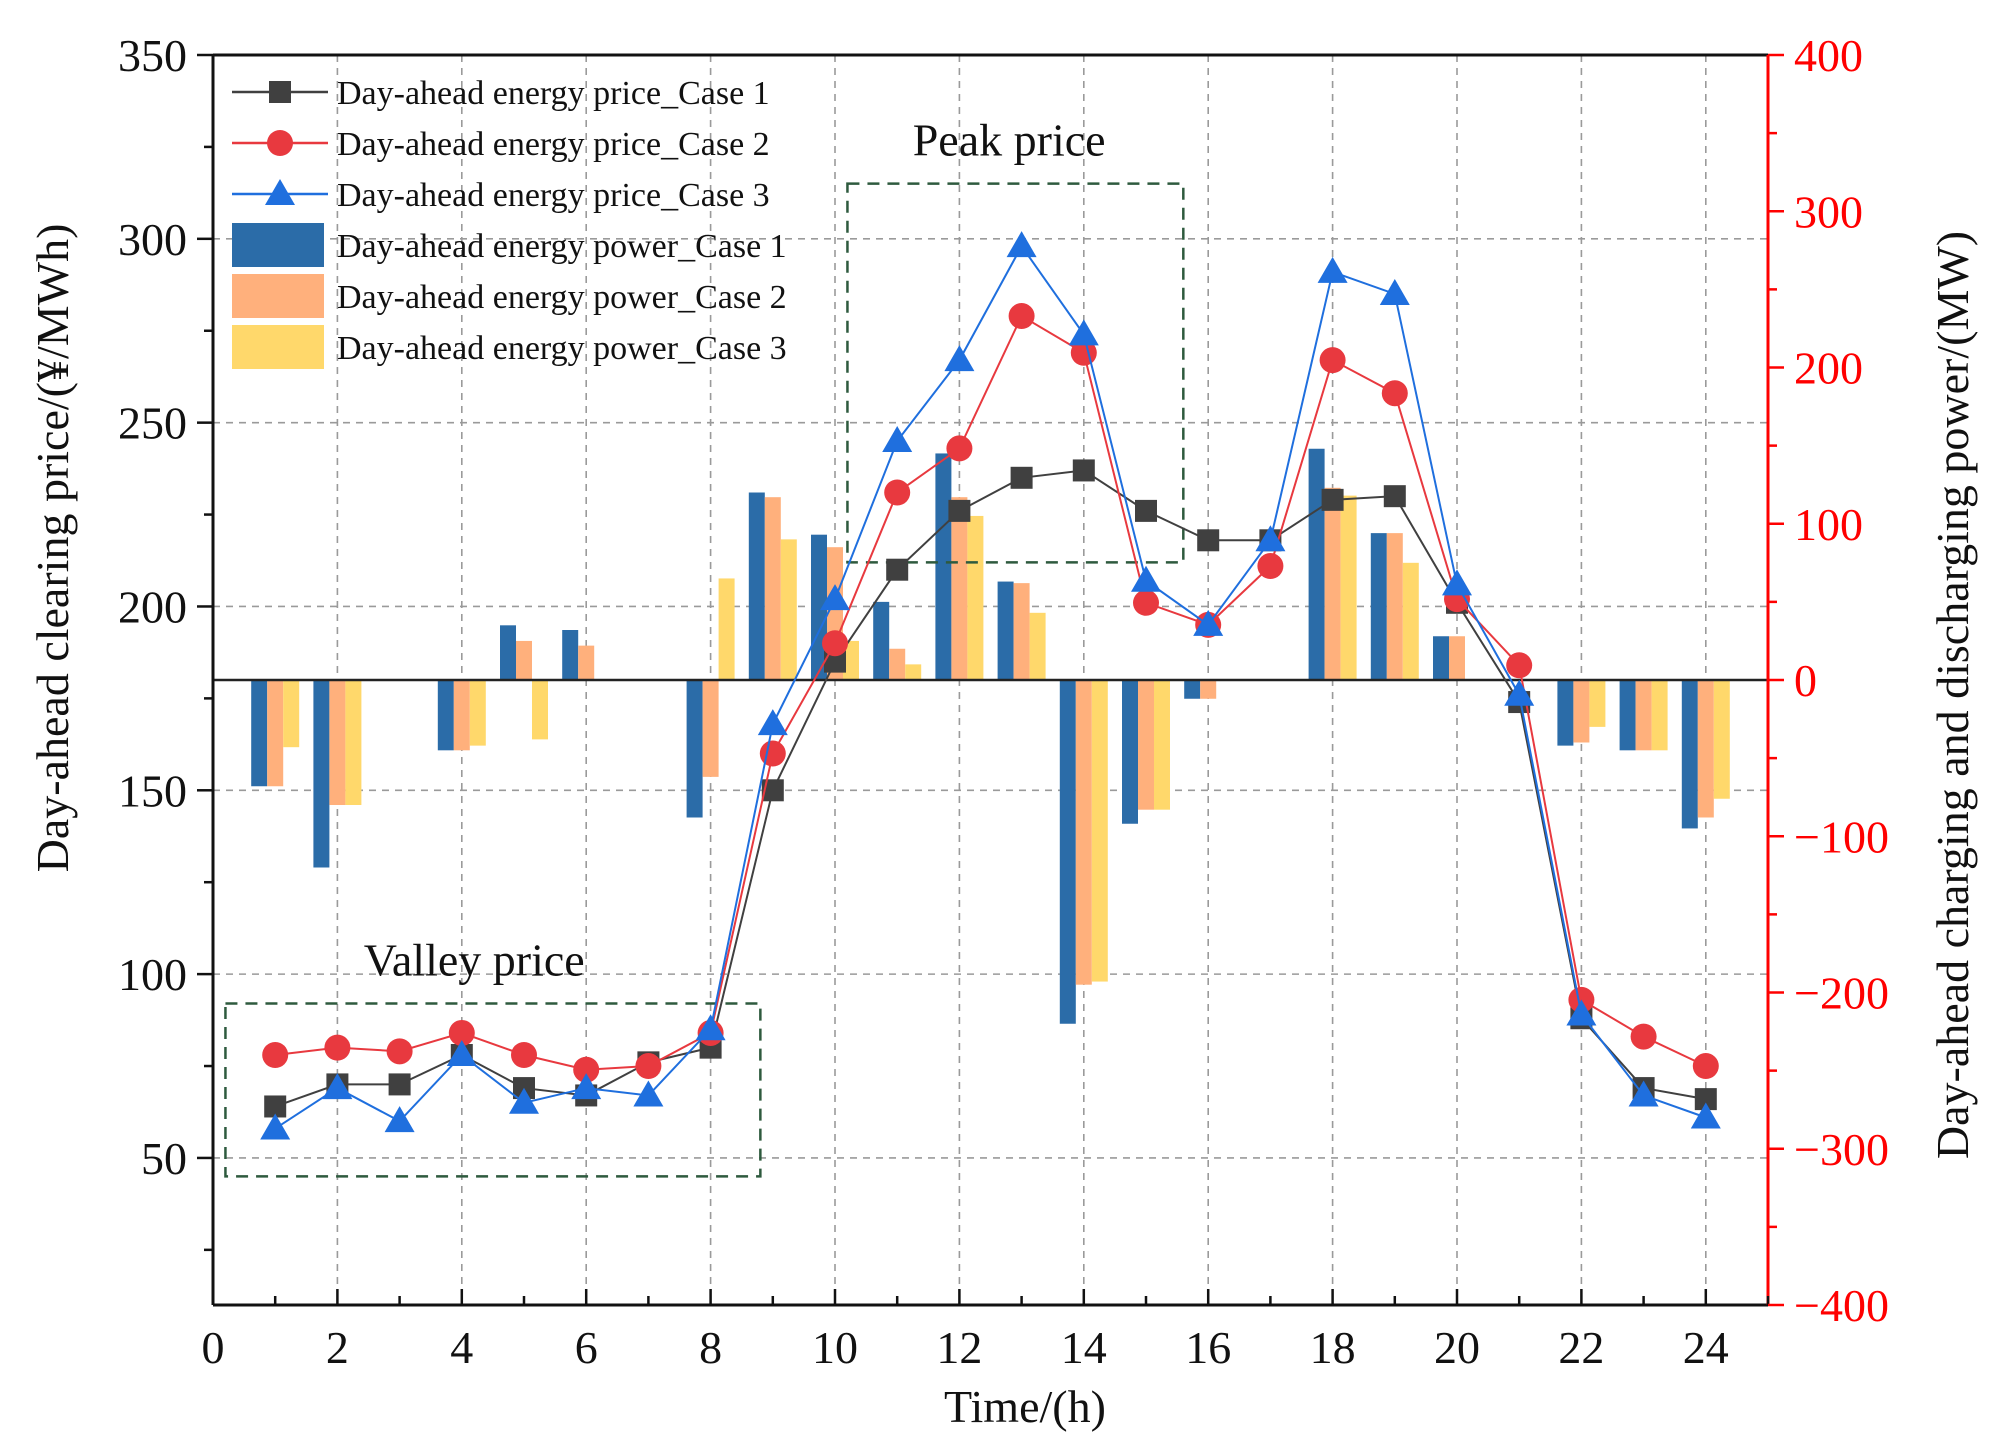  I want to click on x-tick-label: 20, so click(1457, 1347).